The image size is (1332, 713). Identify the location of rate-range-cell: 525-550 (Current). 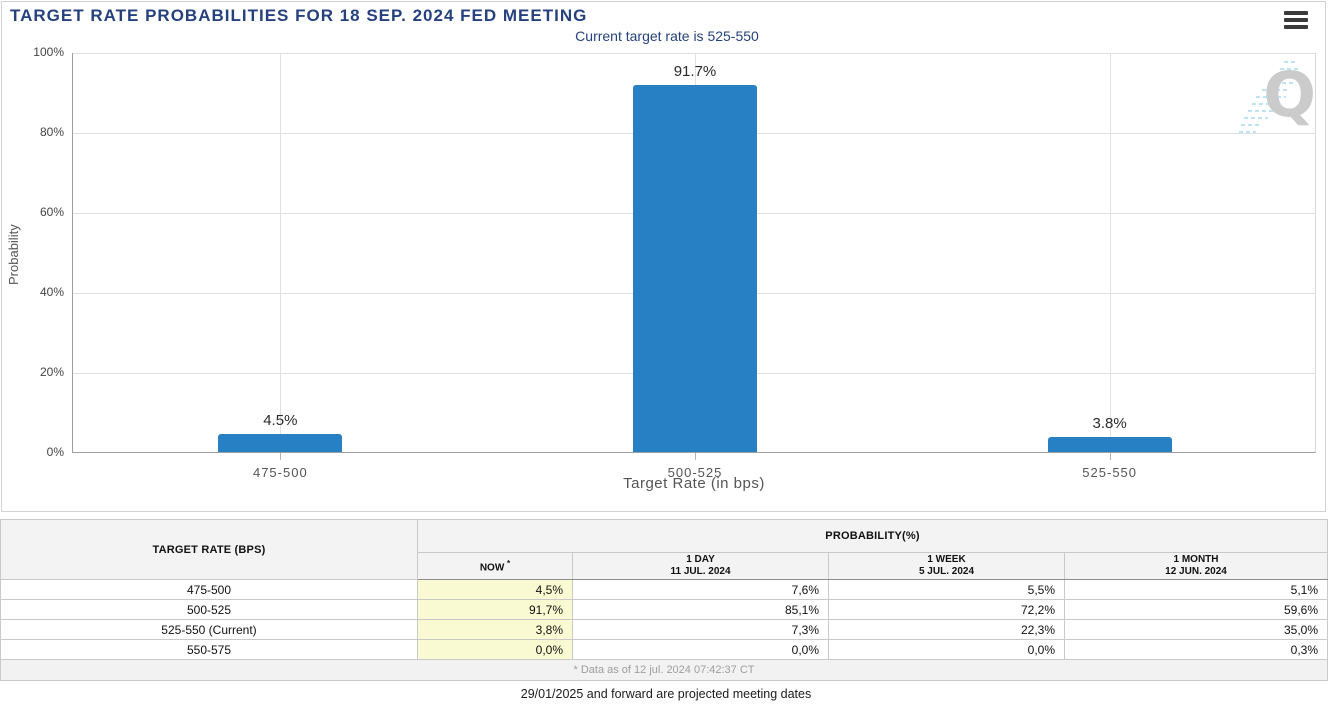
(209, 629).